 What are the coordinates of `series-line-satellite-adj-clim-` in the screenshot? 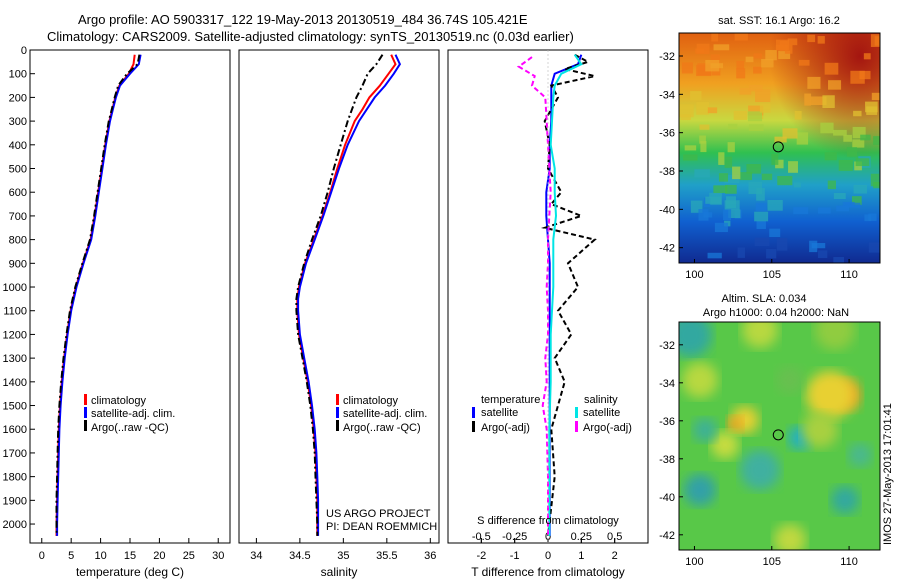 It's located at (349, 295).